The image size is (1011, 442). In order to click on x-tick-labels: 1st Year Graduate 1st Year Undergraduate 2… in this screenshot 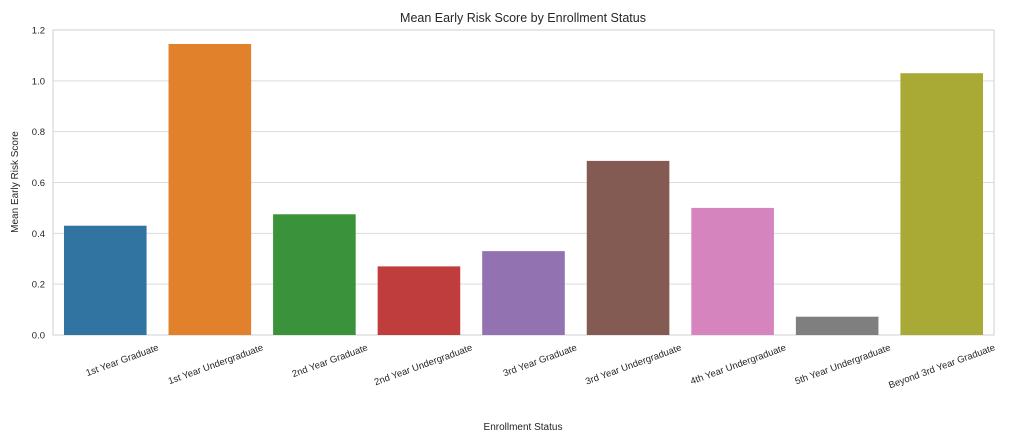, I will do `click(541, 366)`.